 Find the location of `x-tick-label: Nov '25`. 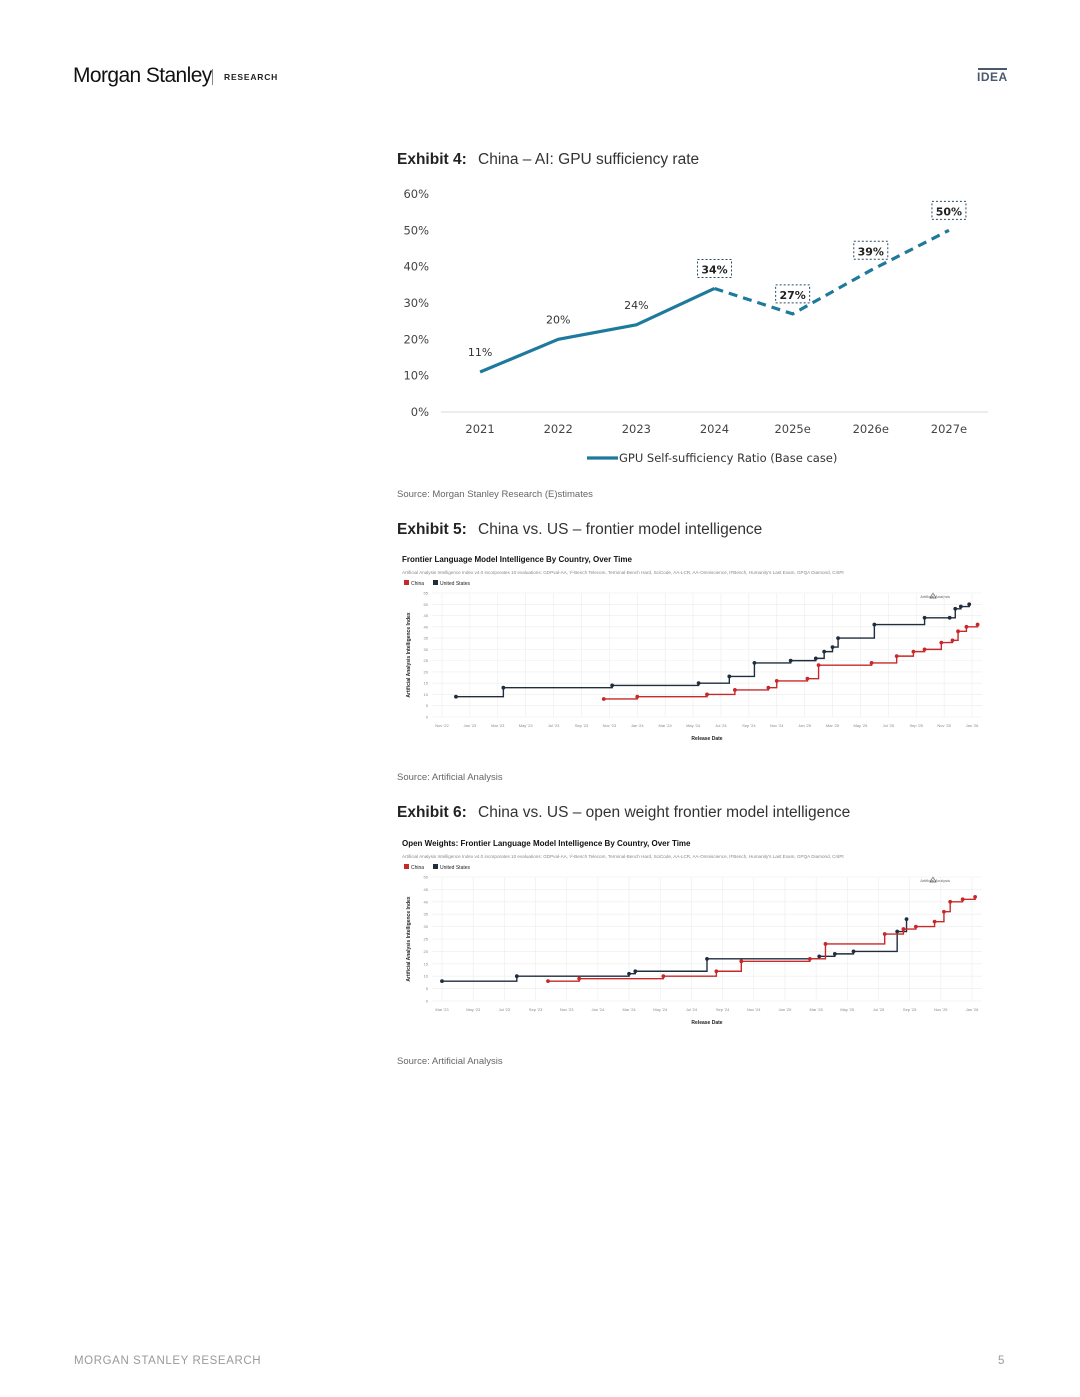

x-tick-label: Nov '25 is located at coordinates (944, 725).